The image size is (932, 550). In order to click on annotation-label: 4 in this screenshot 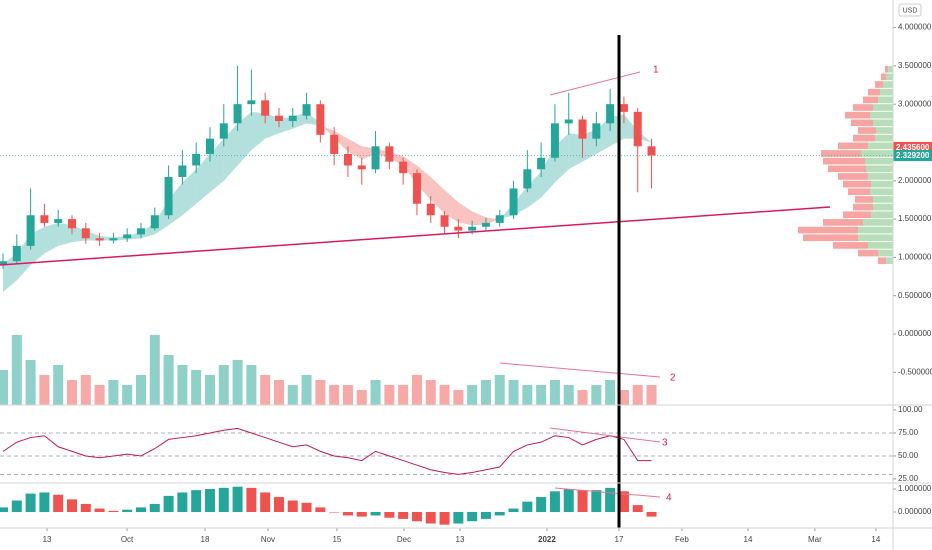, I will do `click(669, 498)`.